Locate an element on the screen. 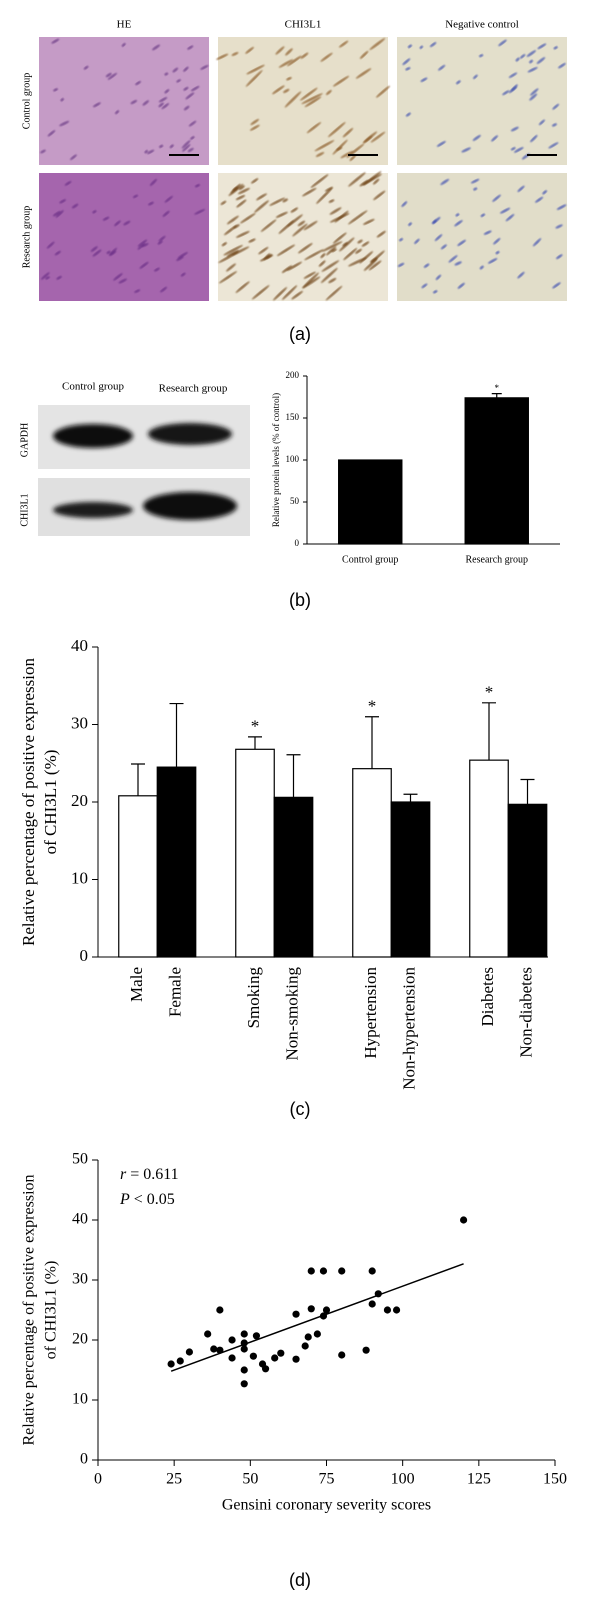 This screenshot has height=1604, width=600. x-tick-label: 0 is located at coordinates (98, 1479).